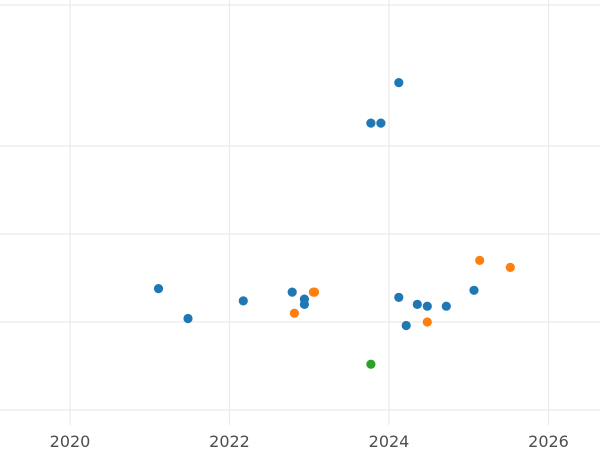  What do you see at coordinates (548, 441) in the screenshot?
I see `x-tick-label: 2026` at bounding box center [548, 441].